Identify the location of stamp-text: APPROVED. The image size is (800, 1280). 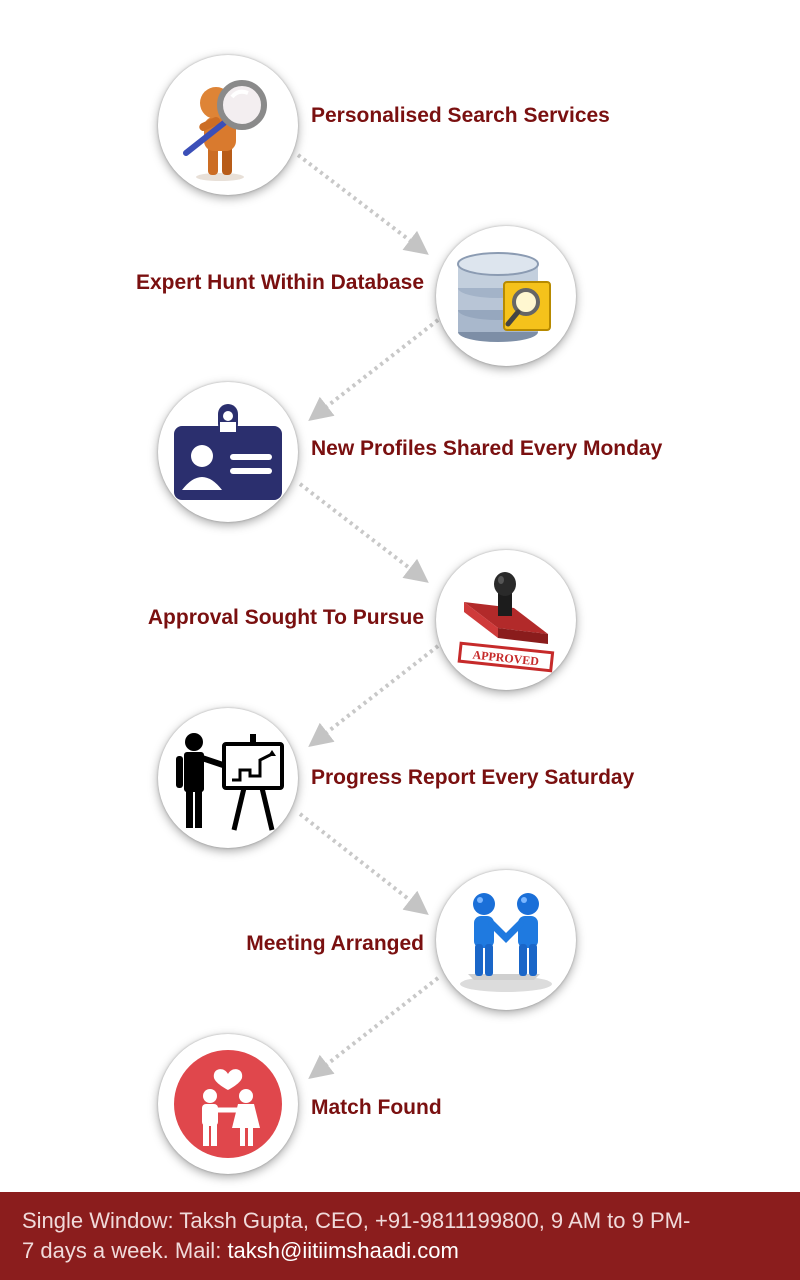
(506, 658).